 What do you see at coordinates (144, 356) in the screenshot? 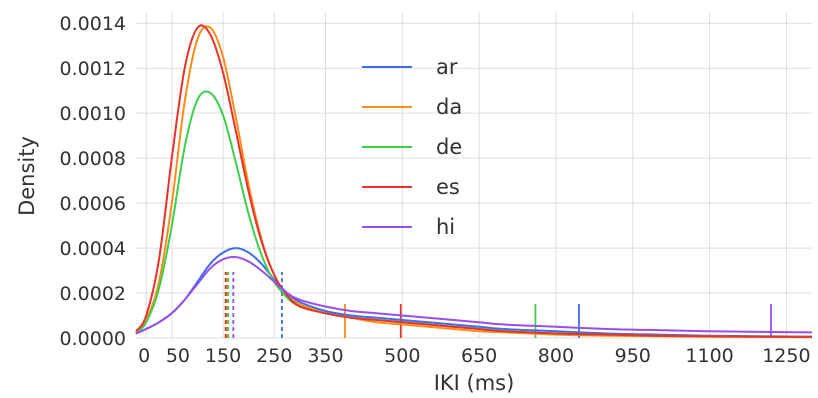
I see `x-tick-label: 0` at bounding box center [144, 356].